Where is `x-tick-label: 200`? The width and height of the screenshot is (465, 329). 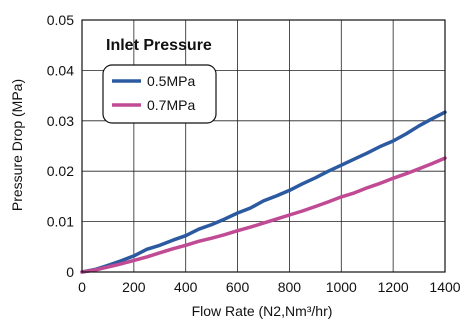 x-tick-label: 200 is located at coordinates (134, 287).